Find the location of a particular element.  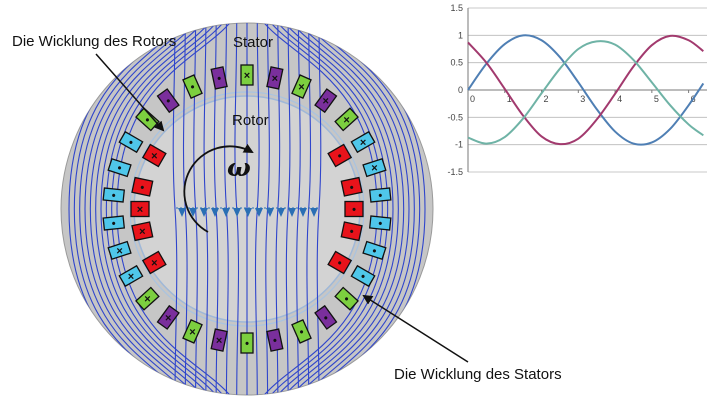

y-tick-label: 0.5 is located at coordinates (456, 63).